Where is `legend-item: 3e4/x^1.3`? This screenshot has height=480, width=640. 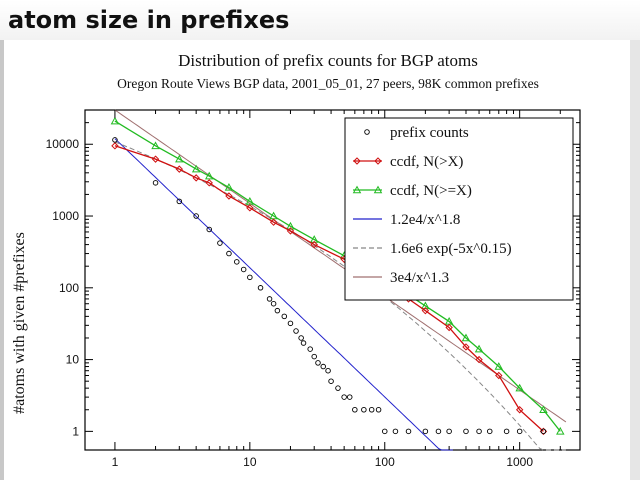 legend-item: 3e4/x^1.3 is located at coordinates (401, 278).